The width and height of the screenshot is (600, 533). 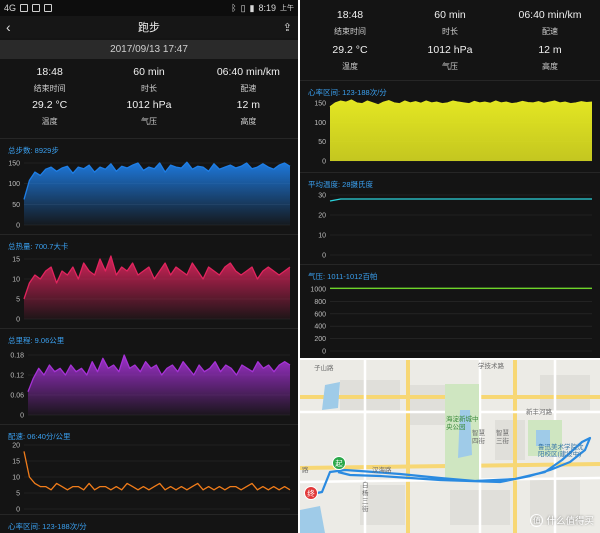 What do you see at coordinates (322, 216) in the screenshot?
I see `y-tick-label: 20` at bounding box center [322, 216].